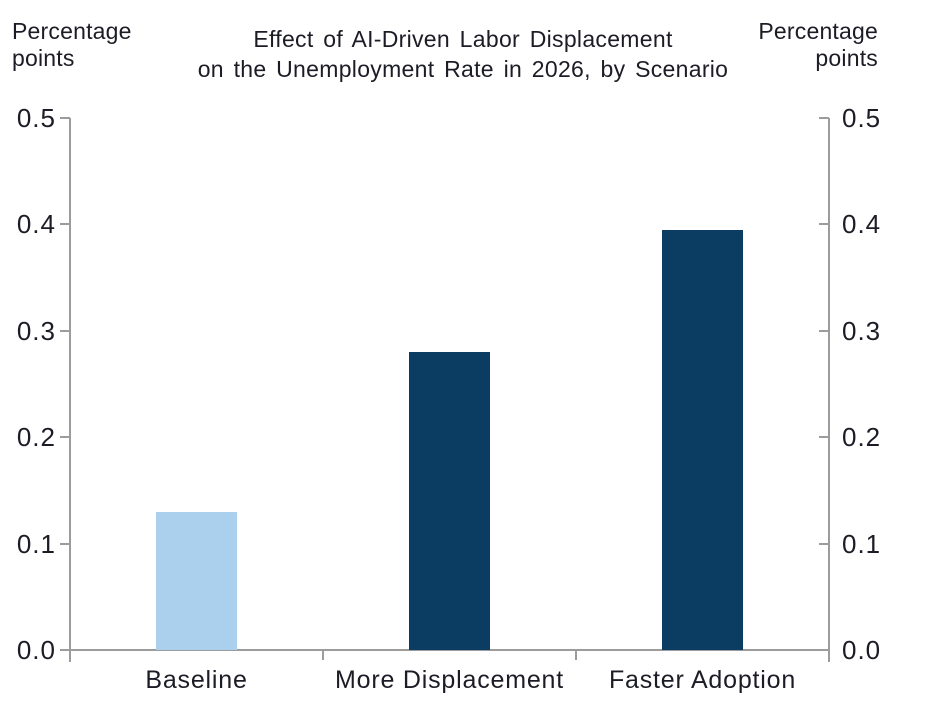  What do you see at coordinates (36, 118) in the screenshot?
I see `y-tick-label-left: 0.5` at bounding box center [36, 118].